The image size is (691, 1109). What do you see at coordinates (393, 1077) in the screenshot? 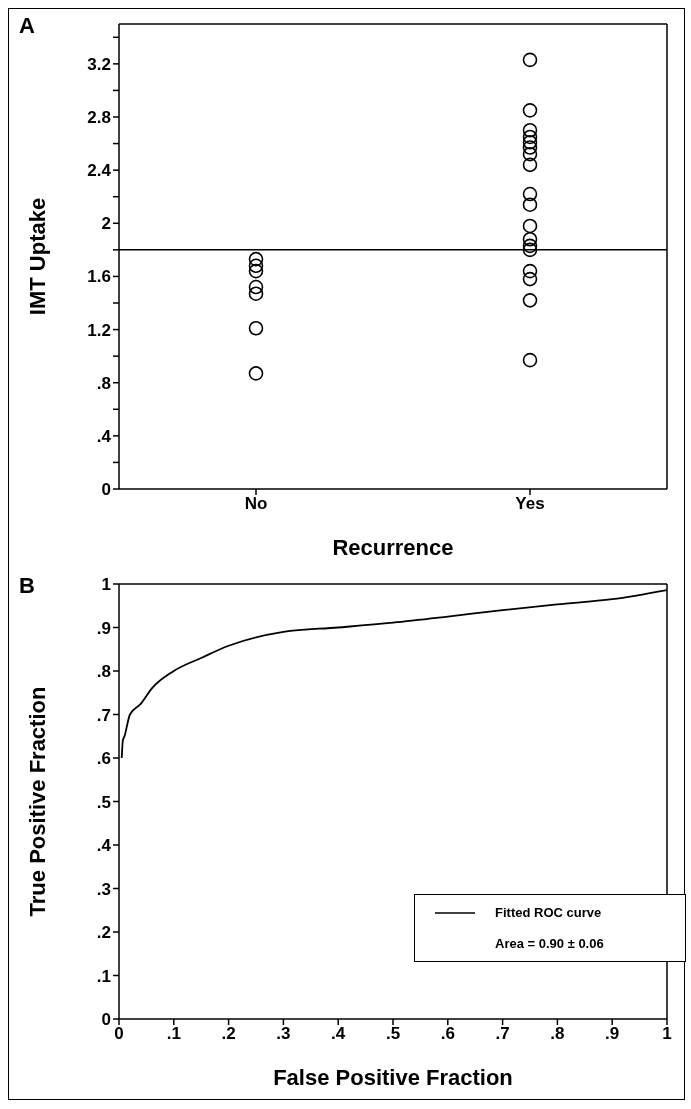
I see `x-axis-title: False Positive Fraction` at bounding box center [393, 1077].